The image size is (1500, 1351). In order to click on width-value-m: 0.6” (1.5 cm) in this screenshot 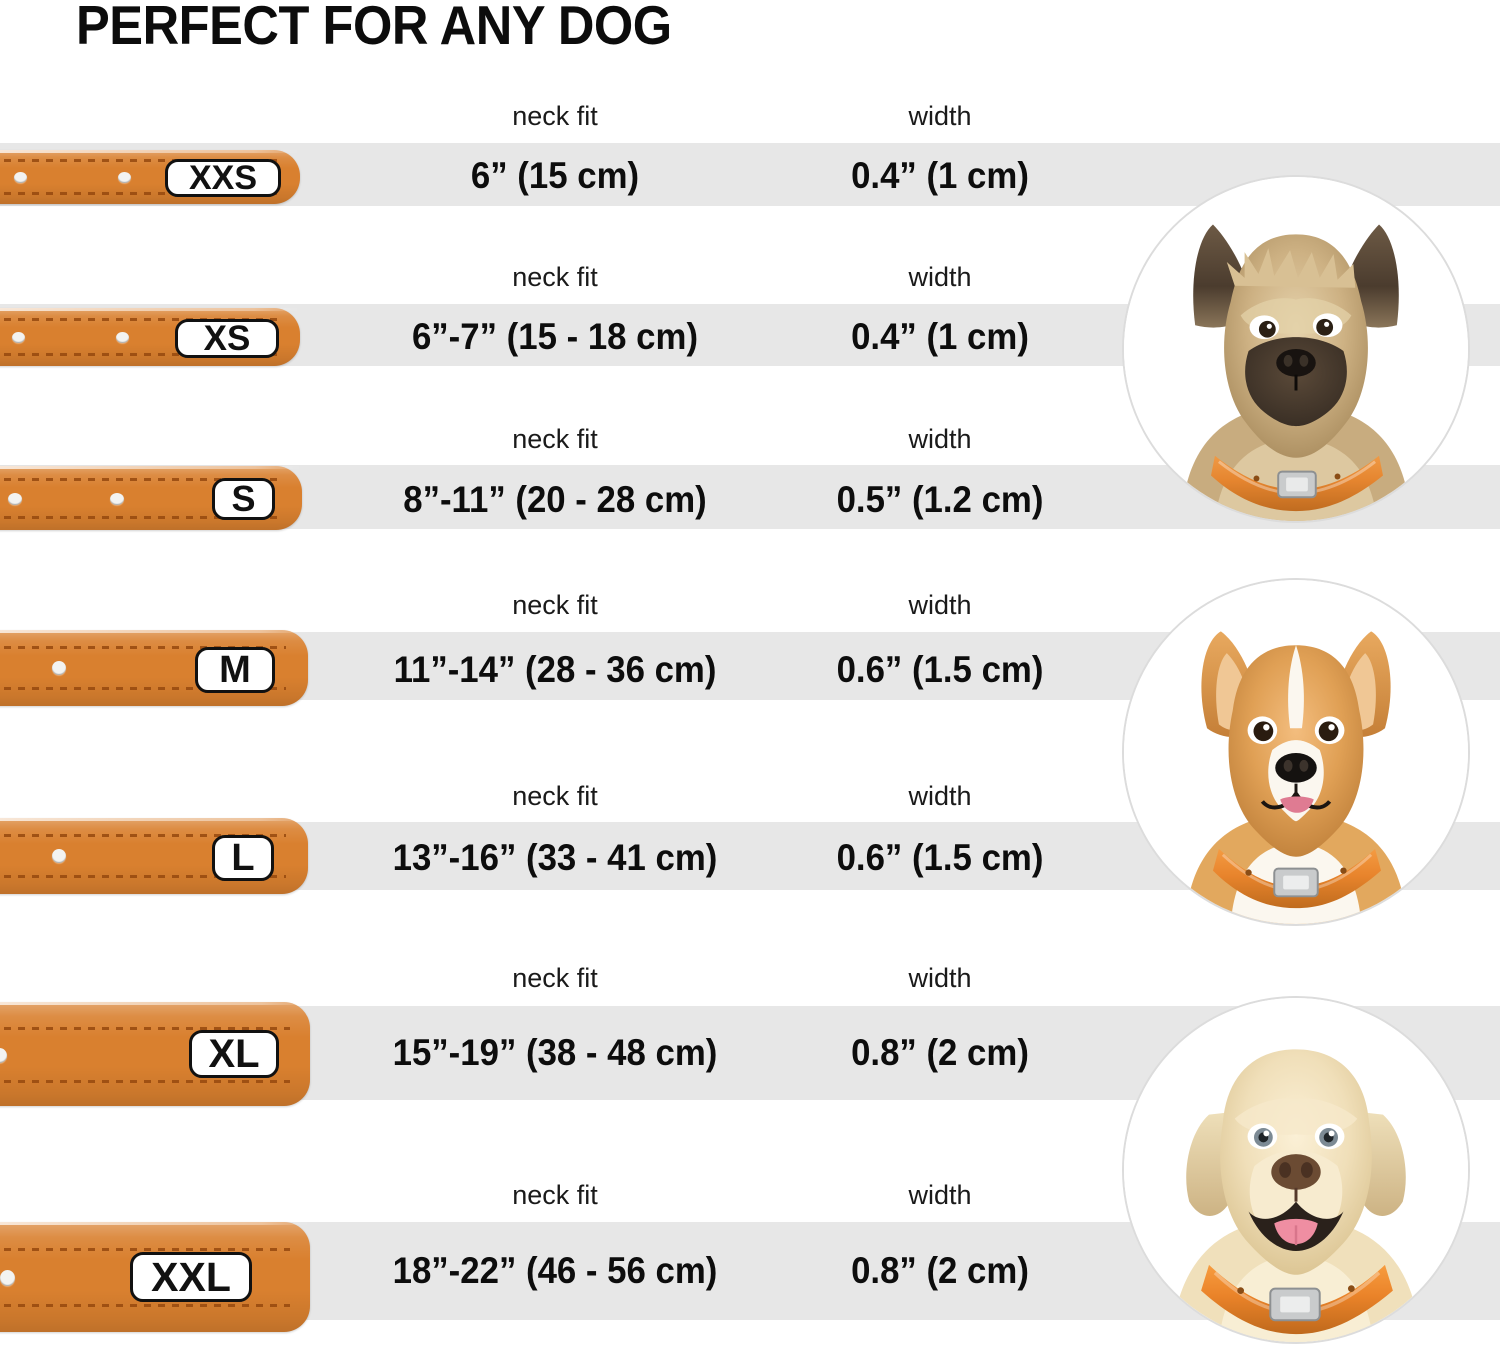, I will do `click(940, 669)`.